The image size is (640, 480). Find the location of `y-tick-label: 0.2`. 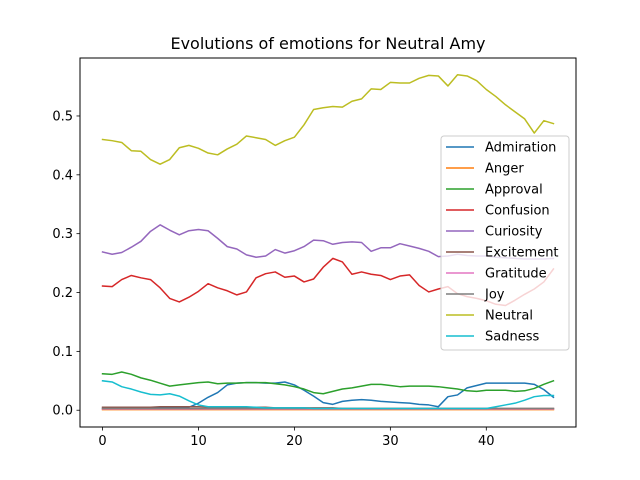

y-tick-label: 0.2 is located at coordinates (62, 293).